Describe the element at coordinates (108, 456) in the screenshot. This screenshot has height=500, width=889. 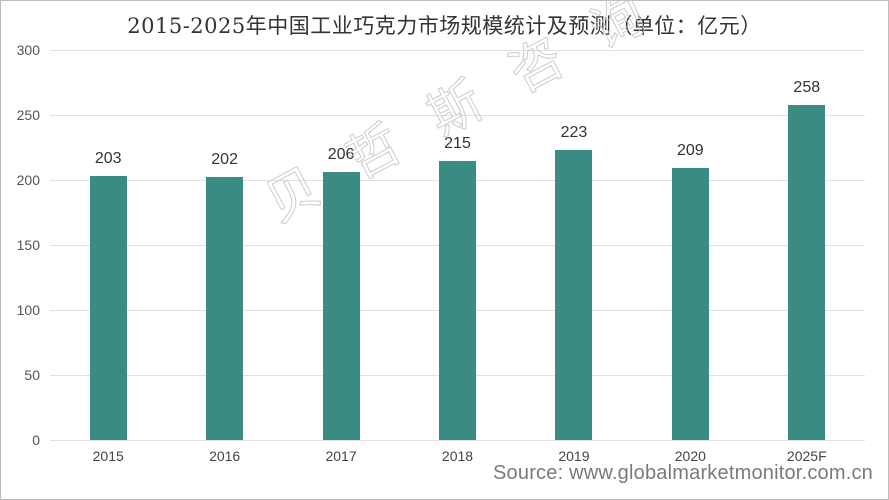
I see `x-axis-tick-label: 2015` at that location.